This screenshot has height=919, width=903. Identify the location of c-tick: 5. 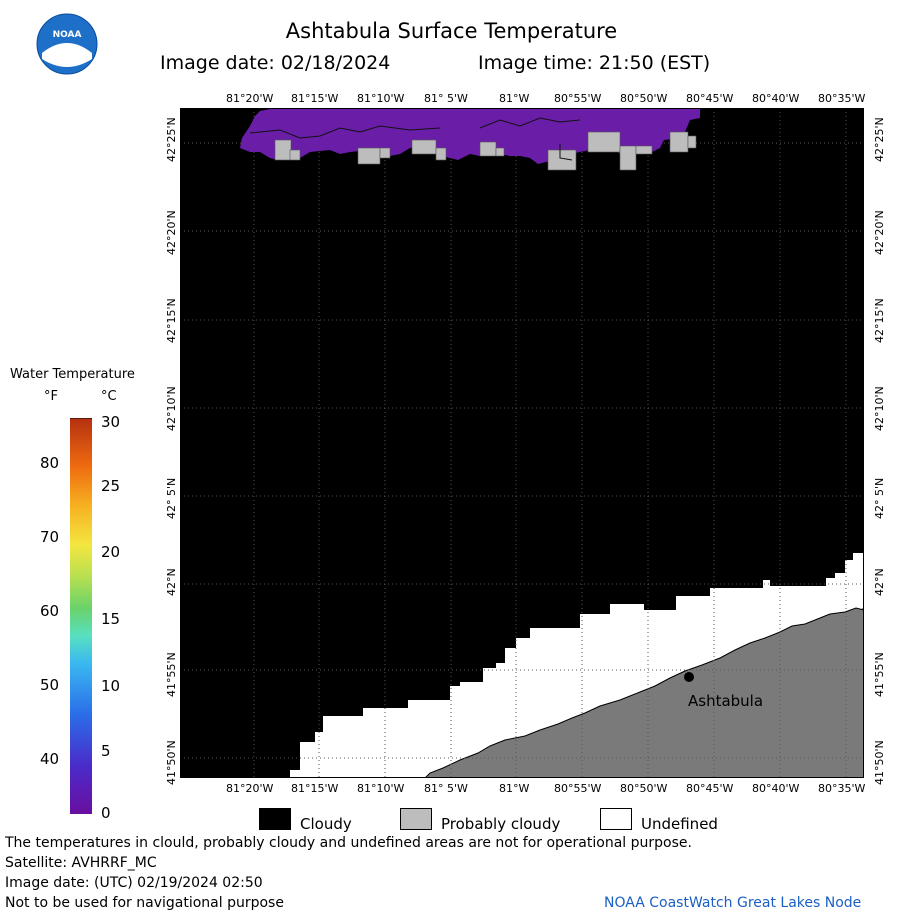
(106, 751).